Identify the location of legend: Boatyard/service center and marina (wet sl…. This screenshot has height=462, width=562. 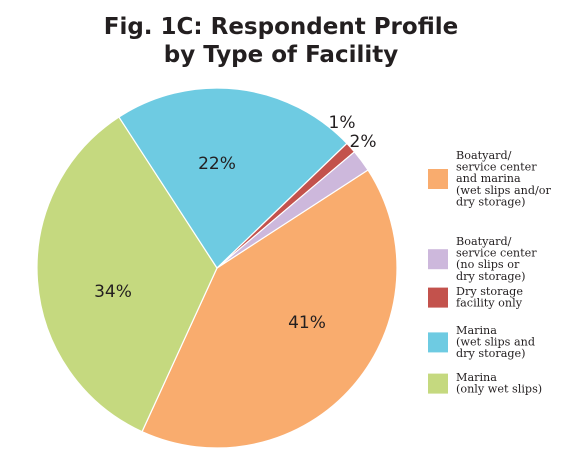
(490, 272).